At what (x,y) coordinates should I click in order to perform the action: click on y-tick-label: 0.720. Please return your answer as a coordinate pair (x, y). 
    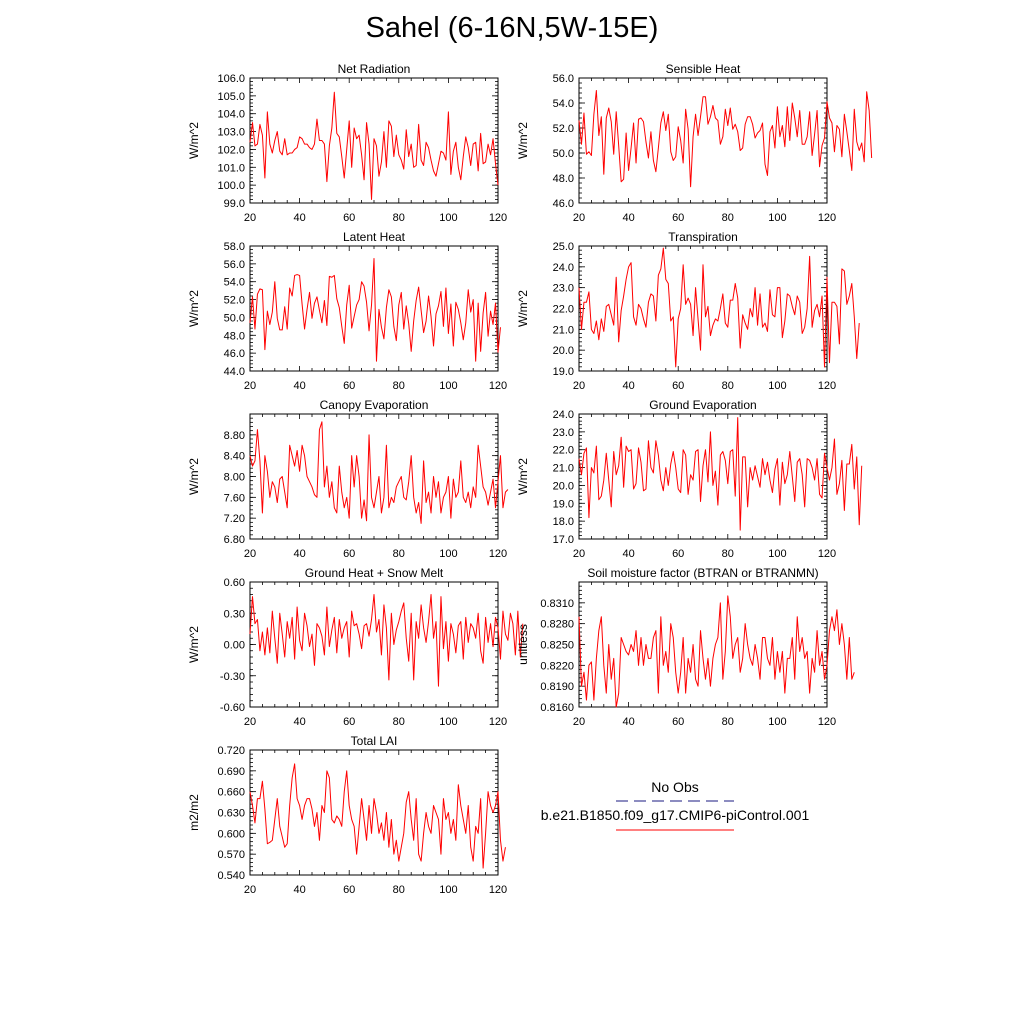
    Looking at the image, I should click on (231, 751).